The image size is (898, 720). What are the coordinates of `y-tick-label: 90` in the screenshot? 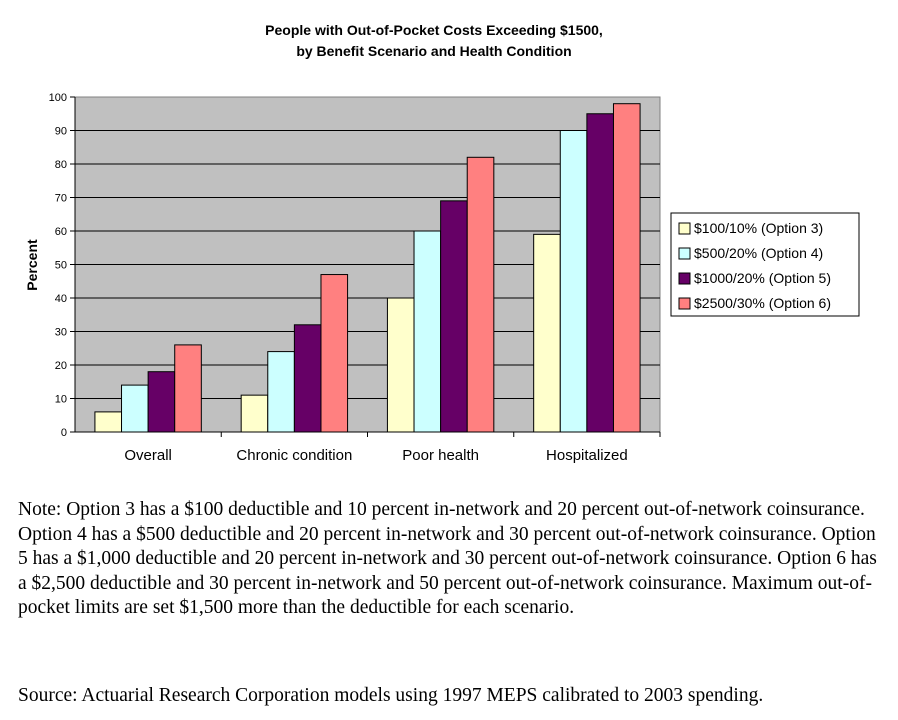 It's located at (61, 132).